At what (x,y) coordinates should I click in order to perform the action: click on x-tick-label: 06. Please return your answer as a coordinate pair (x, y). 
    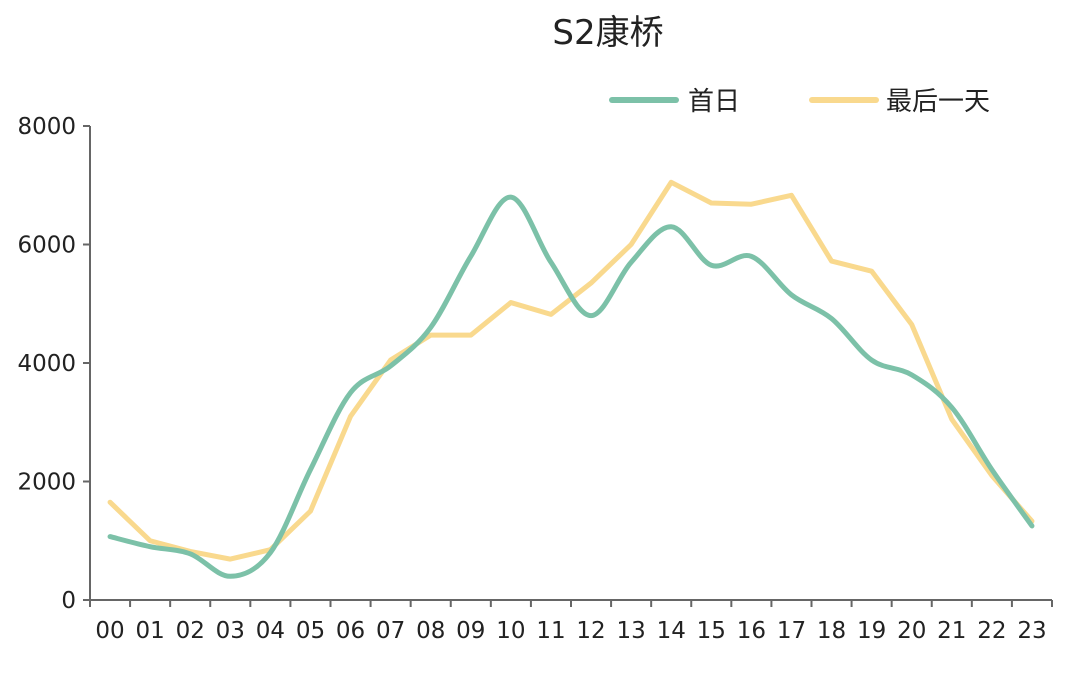
    Looking at the image, I should click on (350, 631).